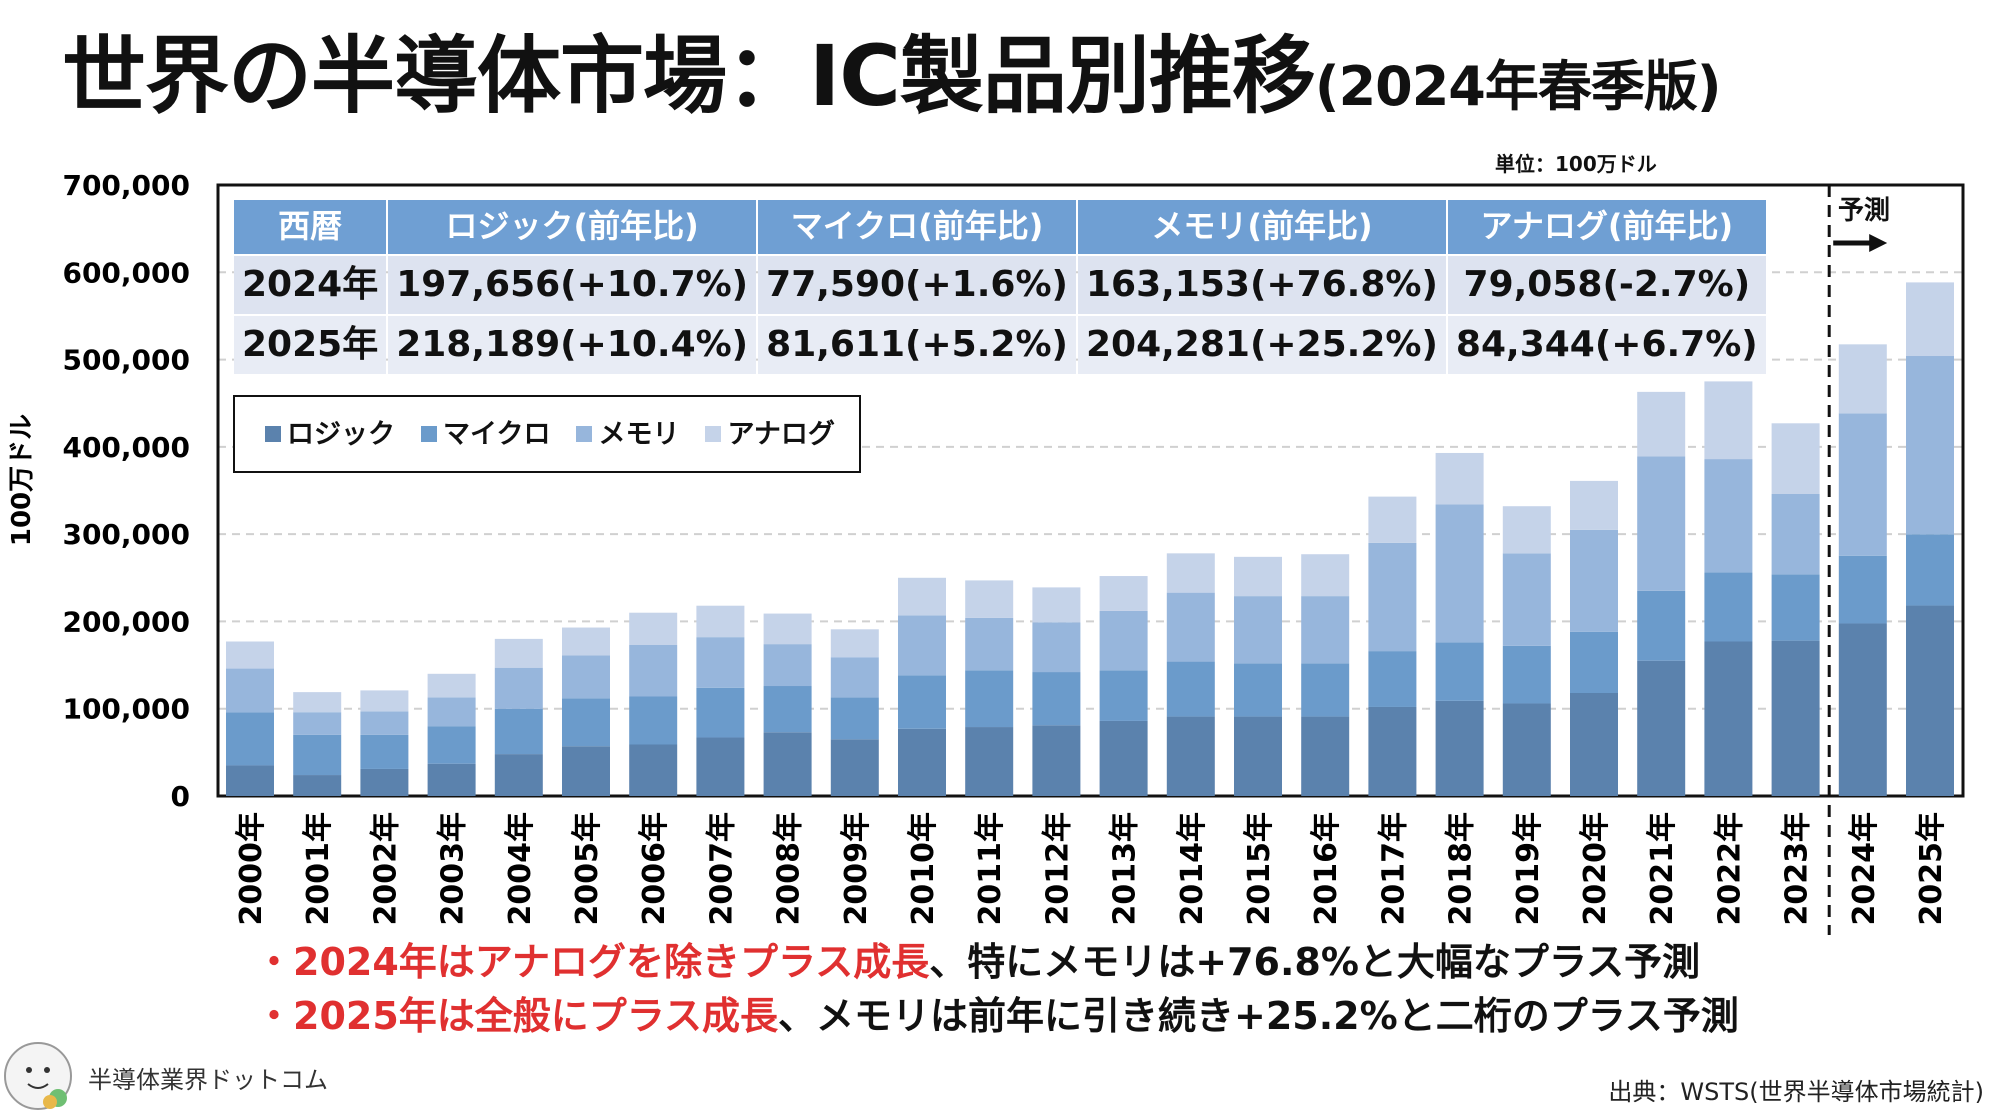 This screenshot has height=1112, width=2000. What do you see at coordinates (385, 869) in the screenshot?
I see `x-tick-label: 2002年` at bounding box center [385, 869].